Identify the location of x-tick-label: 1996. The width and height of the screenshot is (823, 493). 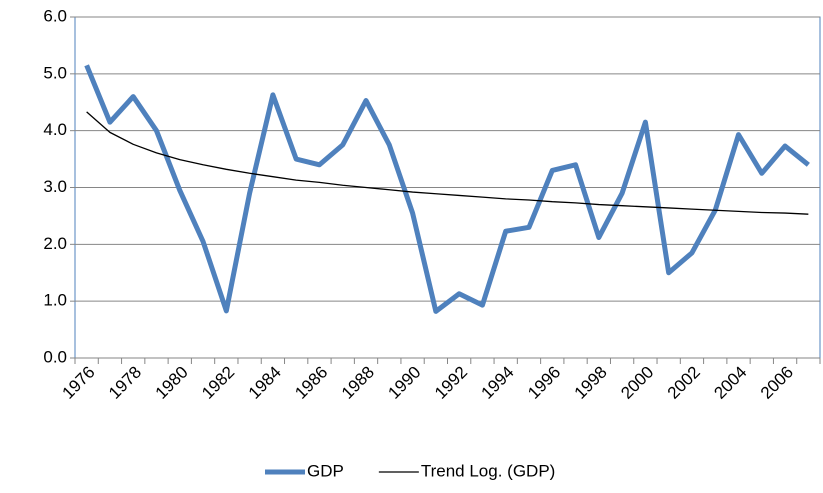
(544, 383).